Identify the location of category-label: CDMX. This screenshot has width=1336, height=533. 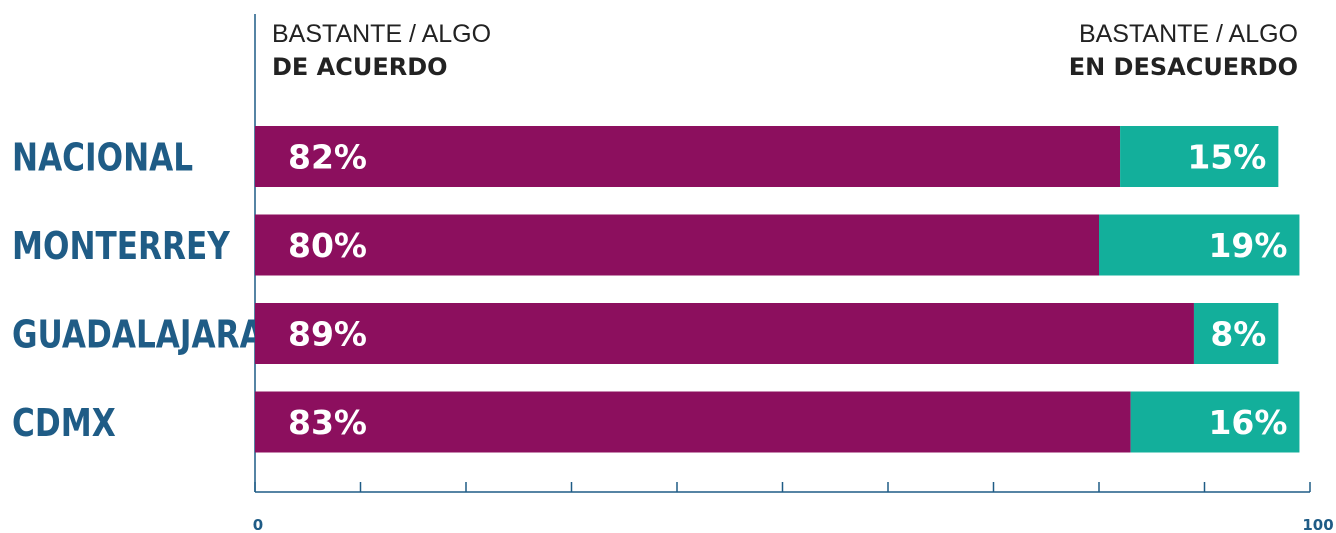
(64, 424).